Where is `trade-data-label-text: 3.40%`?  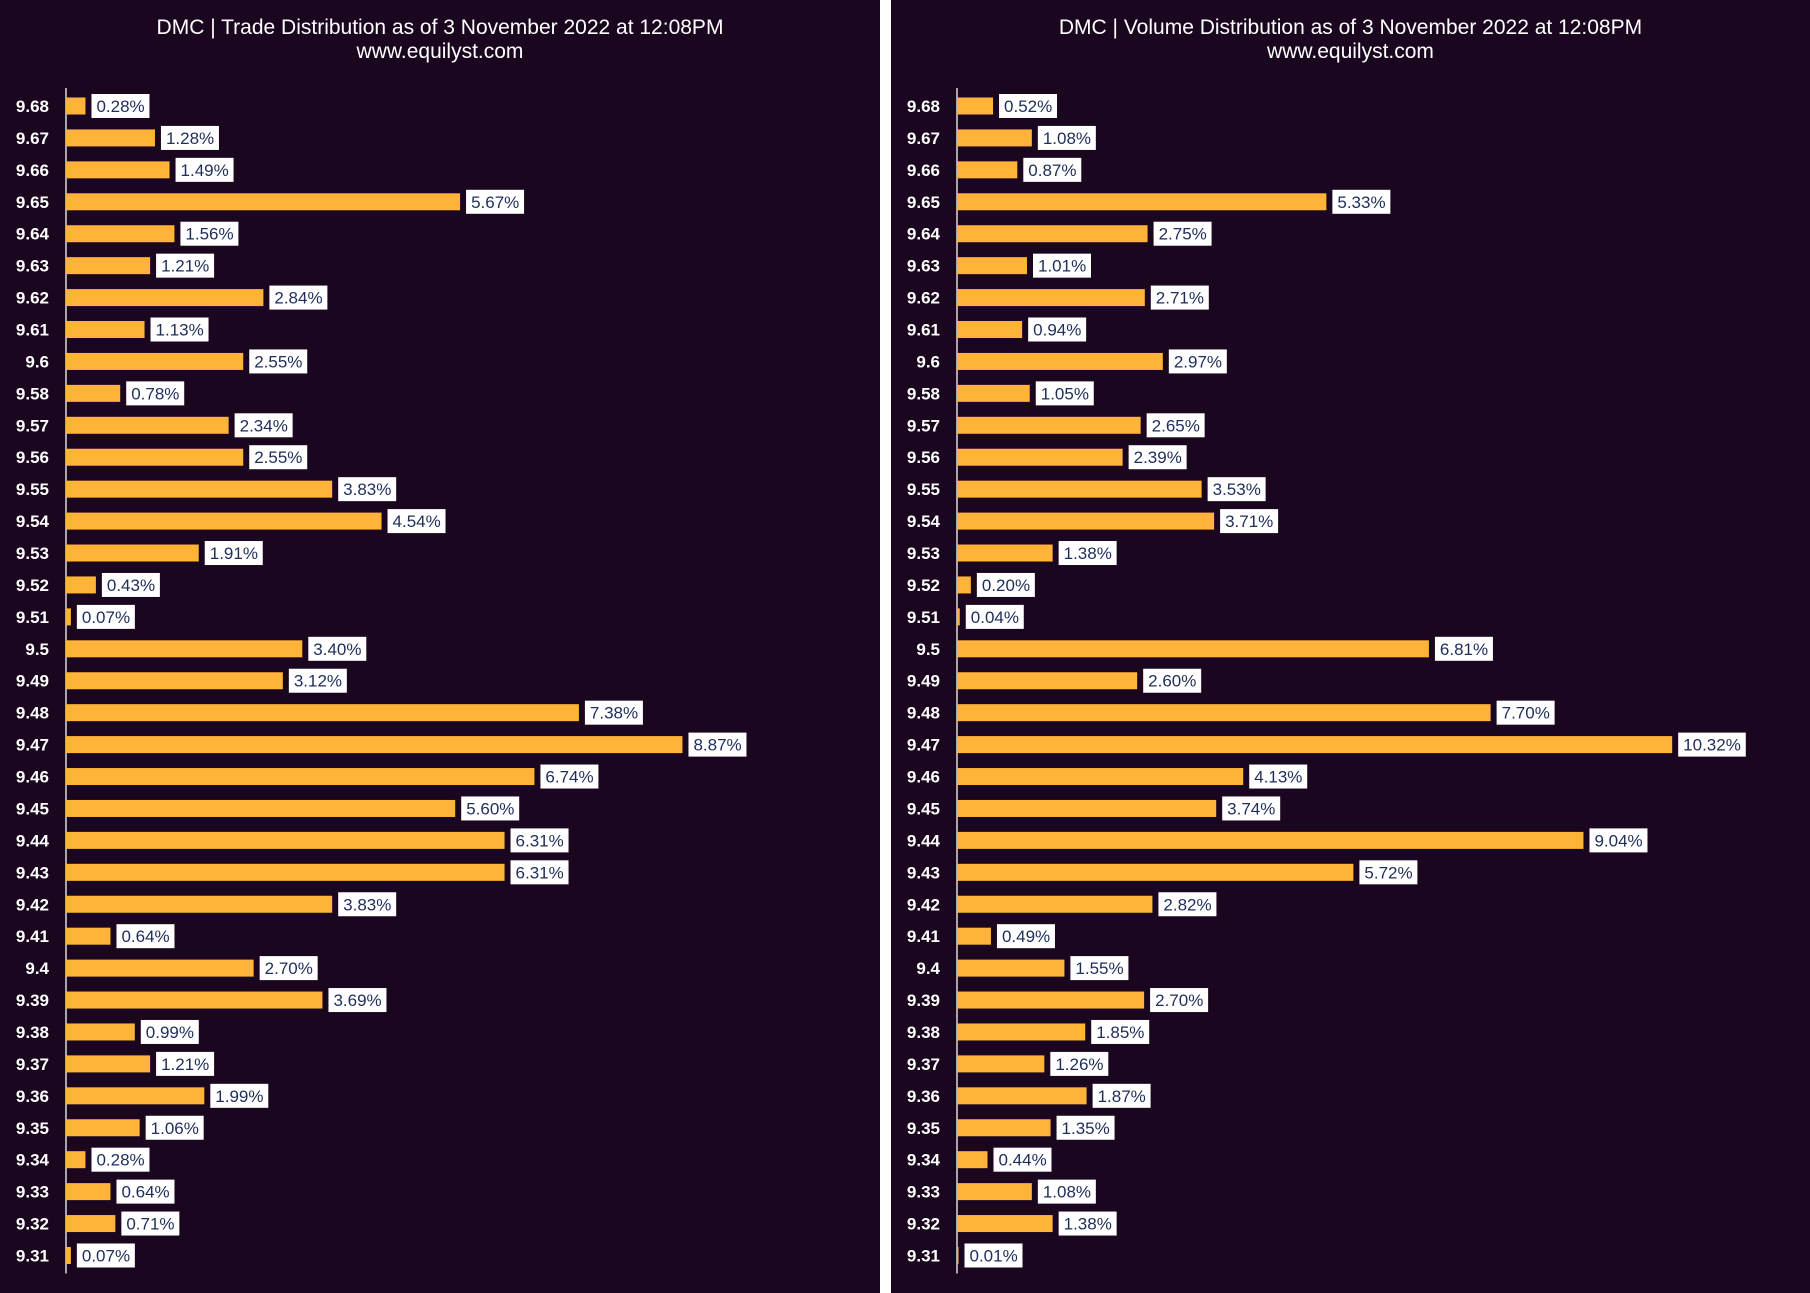 trade-data-label-text: 3.40% is located at coordinates (337, 649).